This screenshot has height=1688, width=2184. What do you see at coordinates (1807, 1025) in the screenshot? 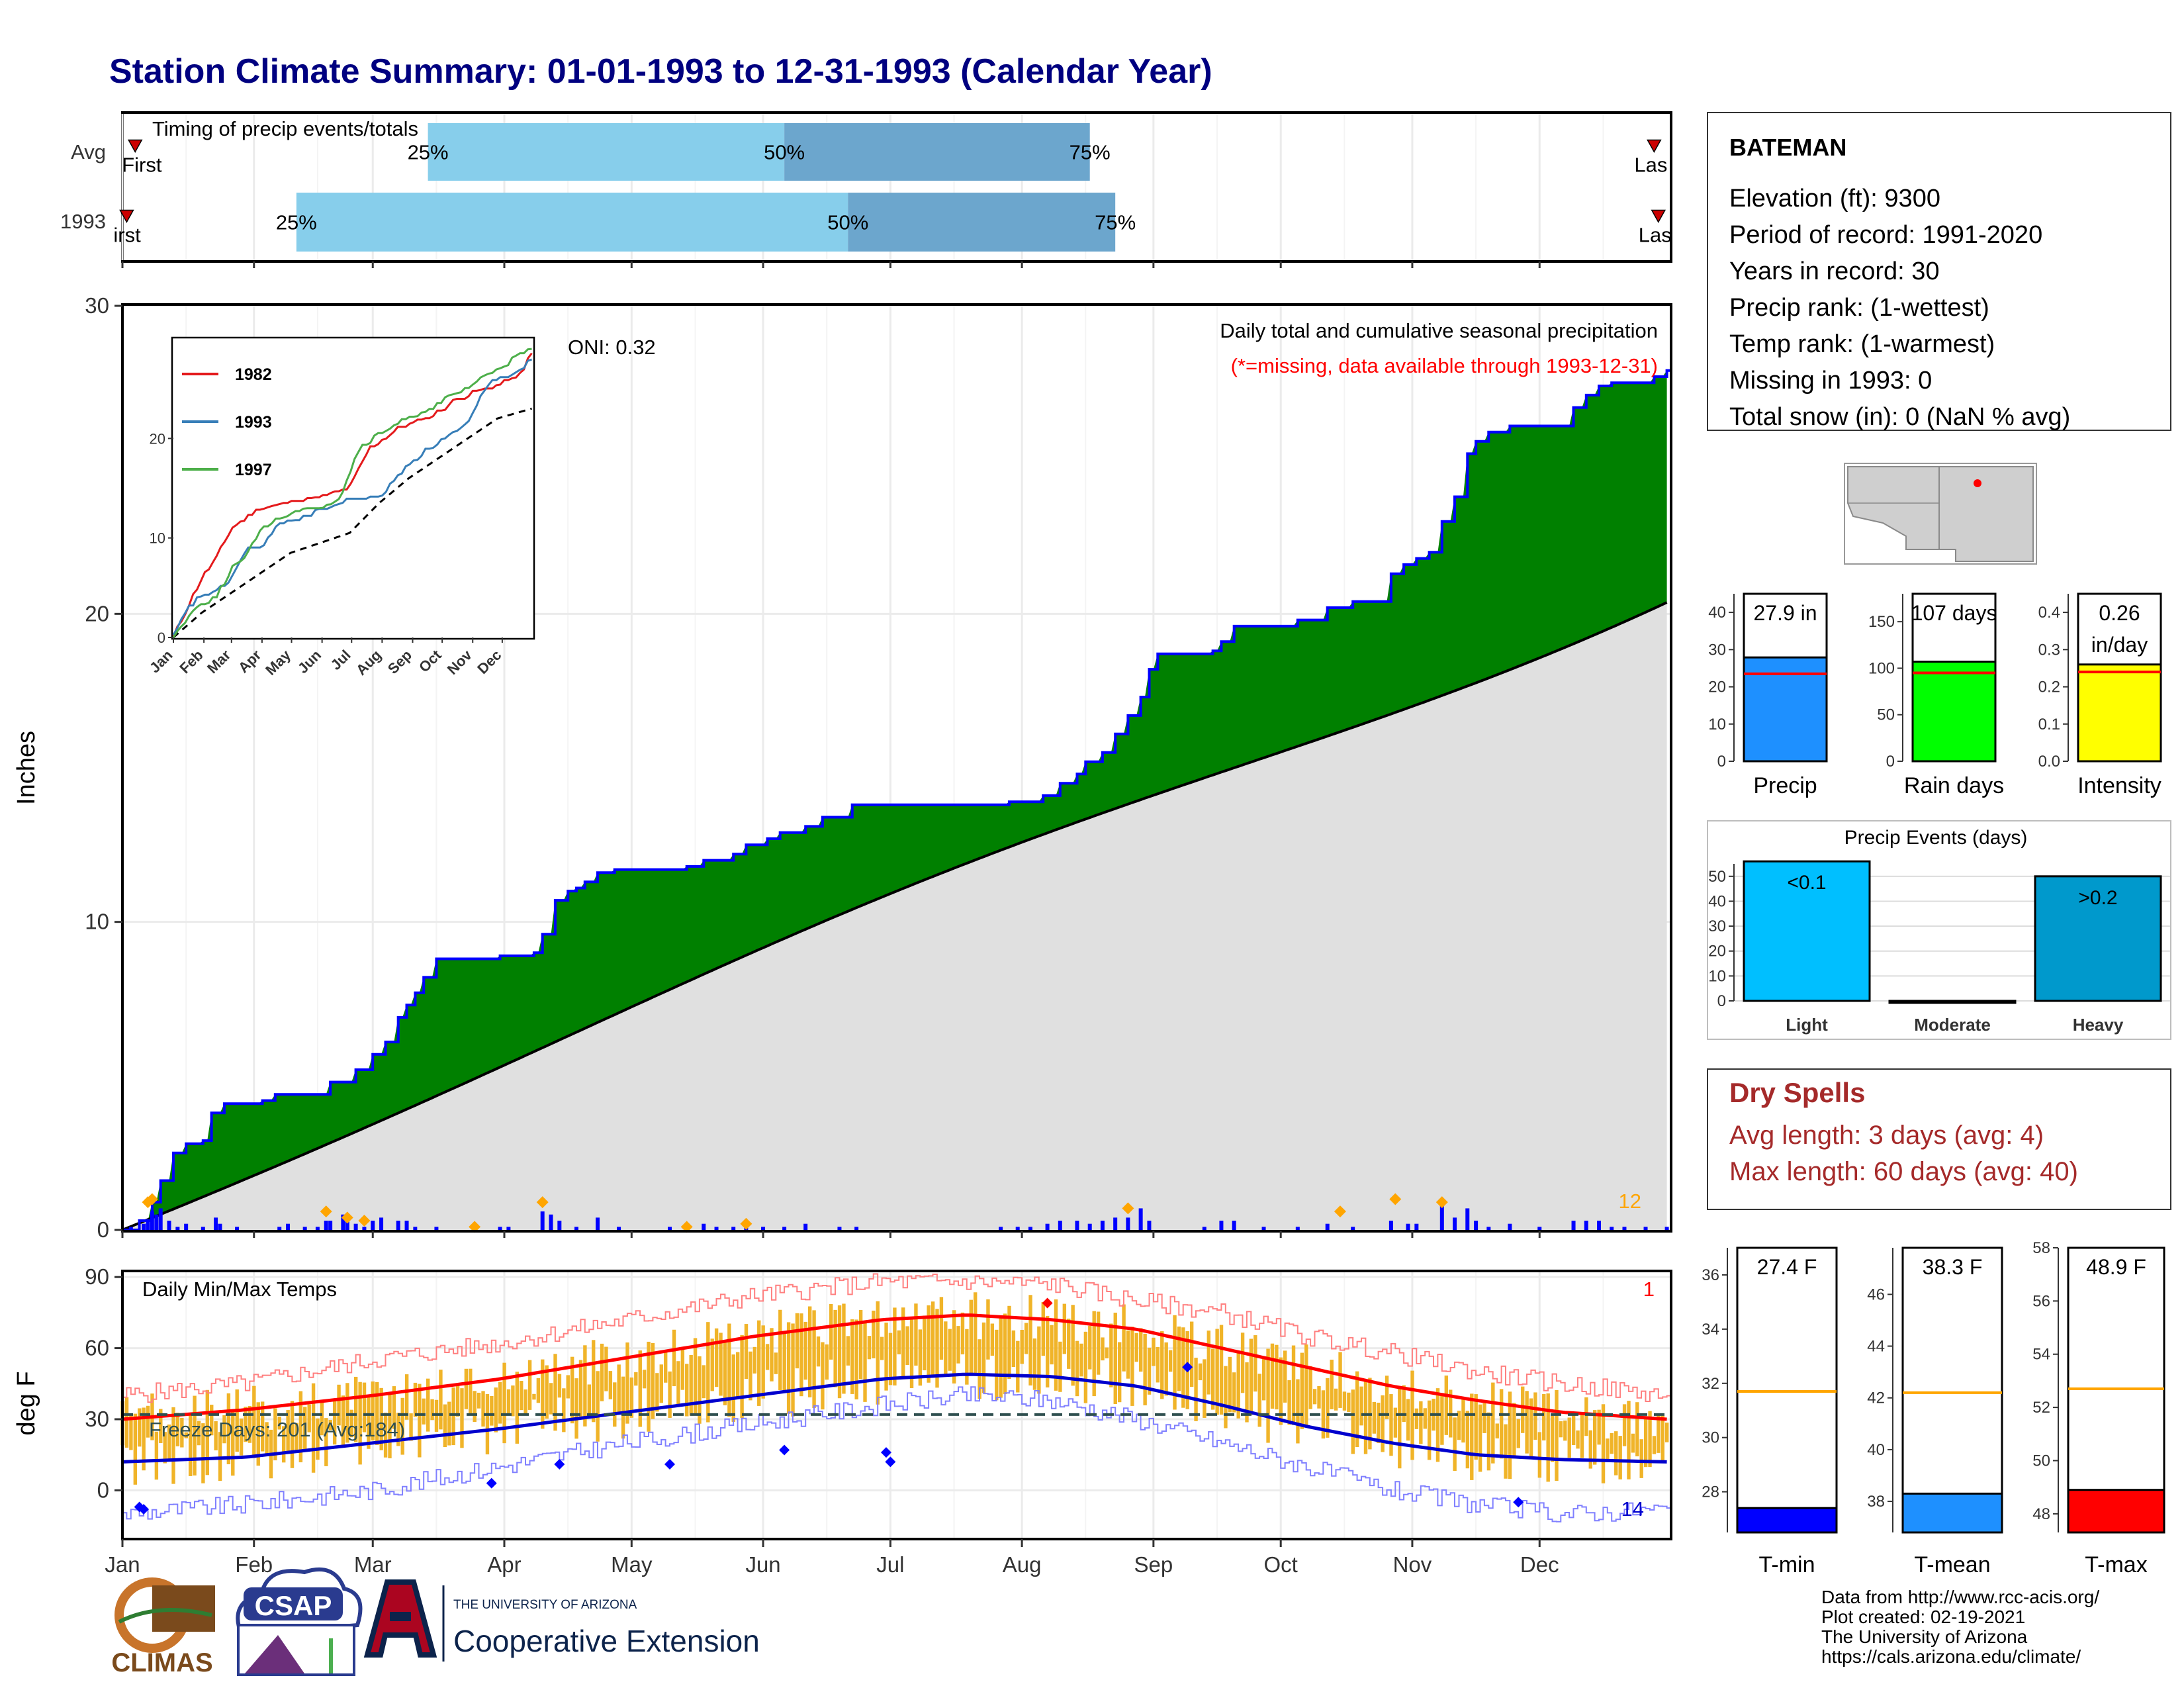
I see `events-category-label: Light` at bounding box center [1807, 1025].